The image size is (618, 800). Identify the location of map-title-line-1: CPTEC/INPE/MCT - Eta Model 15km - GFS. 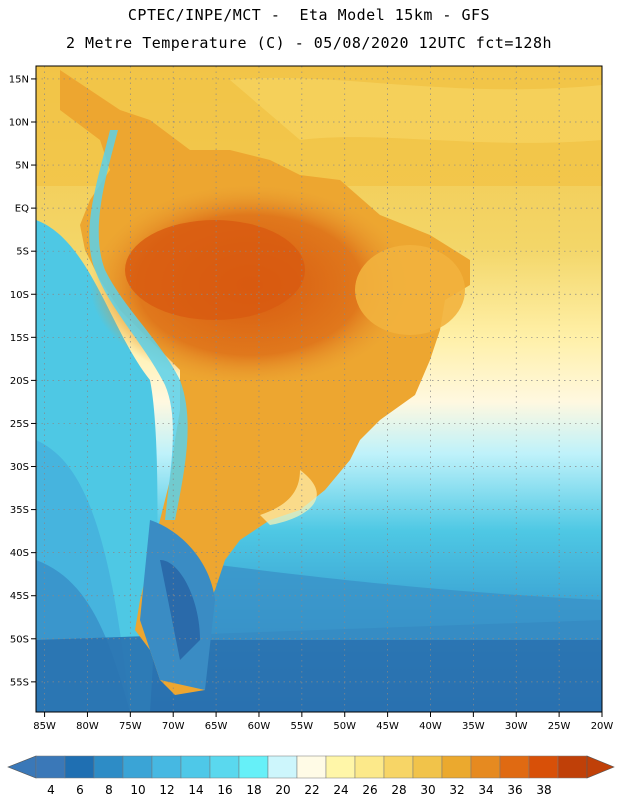
(309, 15).